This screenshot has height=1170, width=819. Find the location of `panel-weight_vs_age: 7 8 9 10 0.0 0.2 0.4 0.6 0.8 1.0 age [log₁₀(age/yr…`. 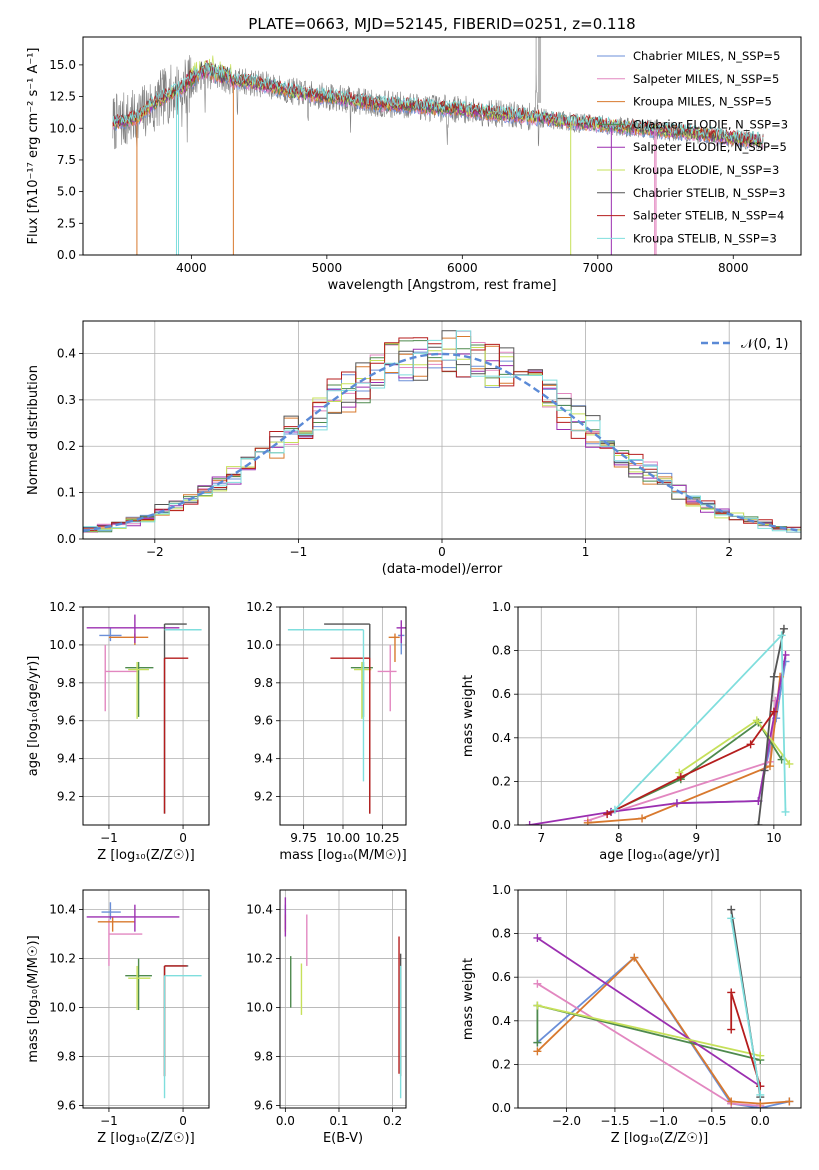

panel-weight_vs_age: 7 8 9 10 0.0 0.2 0.4 0.6 0.8 1.0 age [log₁₀(age/yr… is located at coordinates (631, 731).